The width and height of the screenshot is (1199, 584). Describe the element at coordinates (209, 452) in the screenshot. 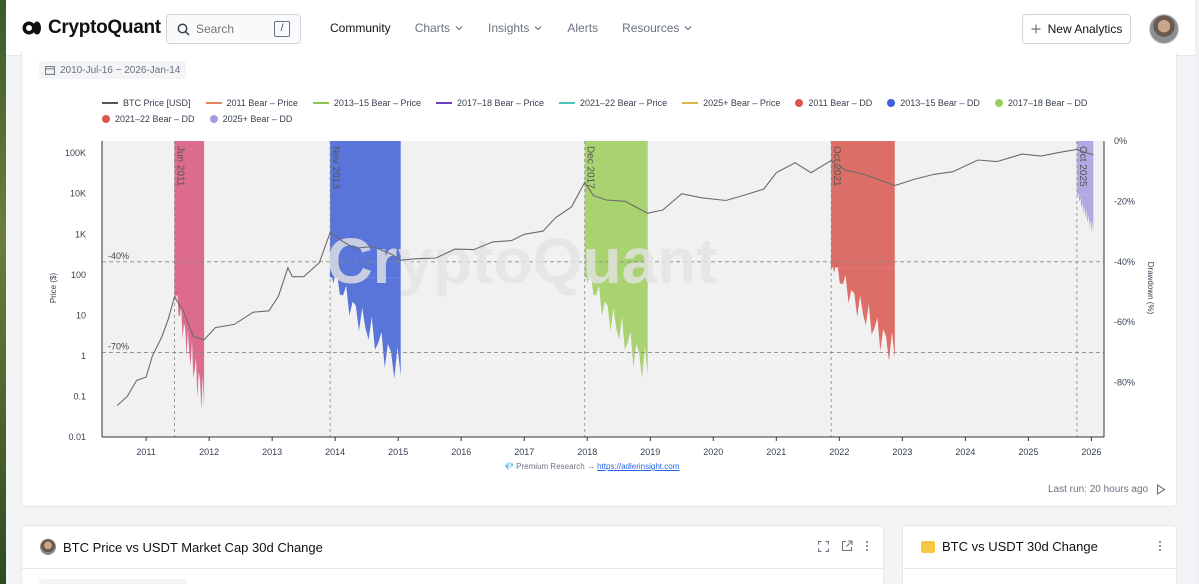

I see `x-tick-label: 2012` at that location.